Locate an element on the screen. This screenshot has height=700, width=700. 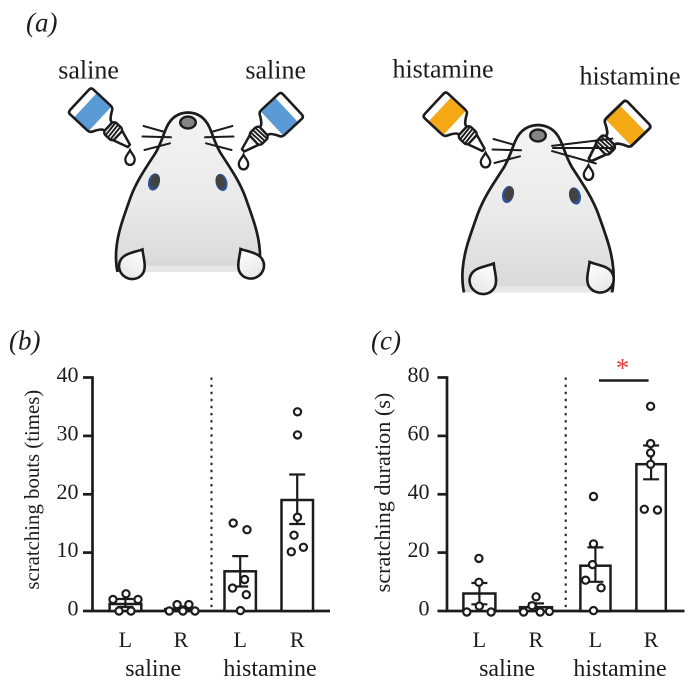
svg-text: 10 is located at coordinates (68, 549).